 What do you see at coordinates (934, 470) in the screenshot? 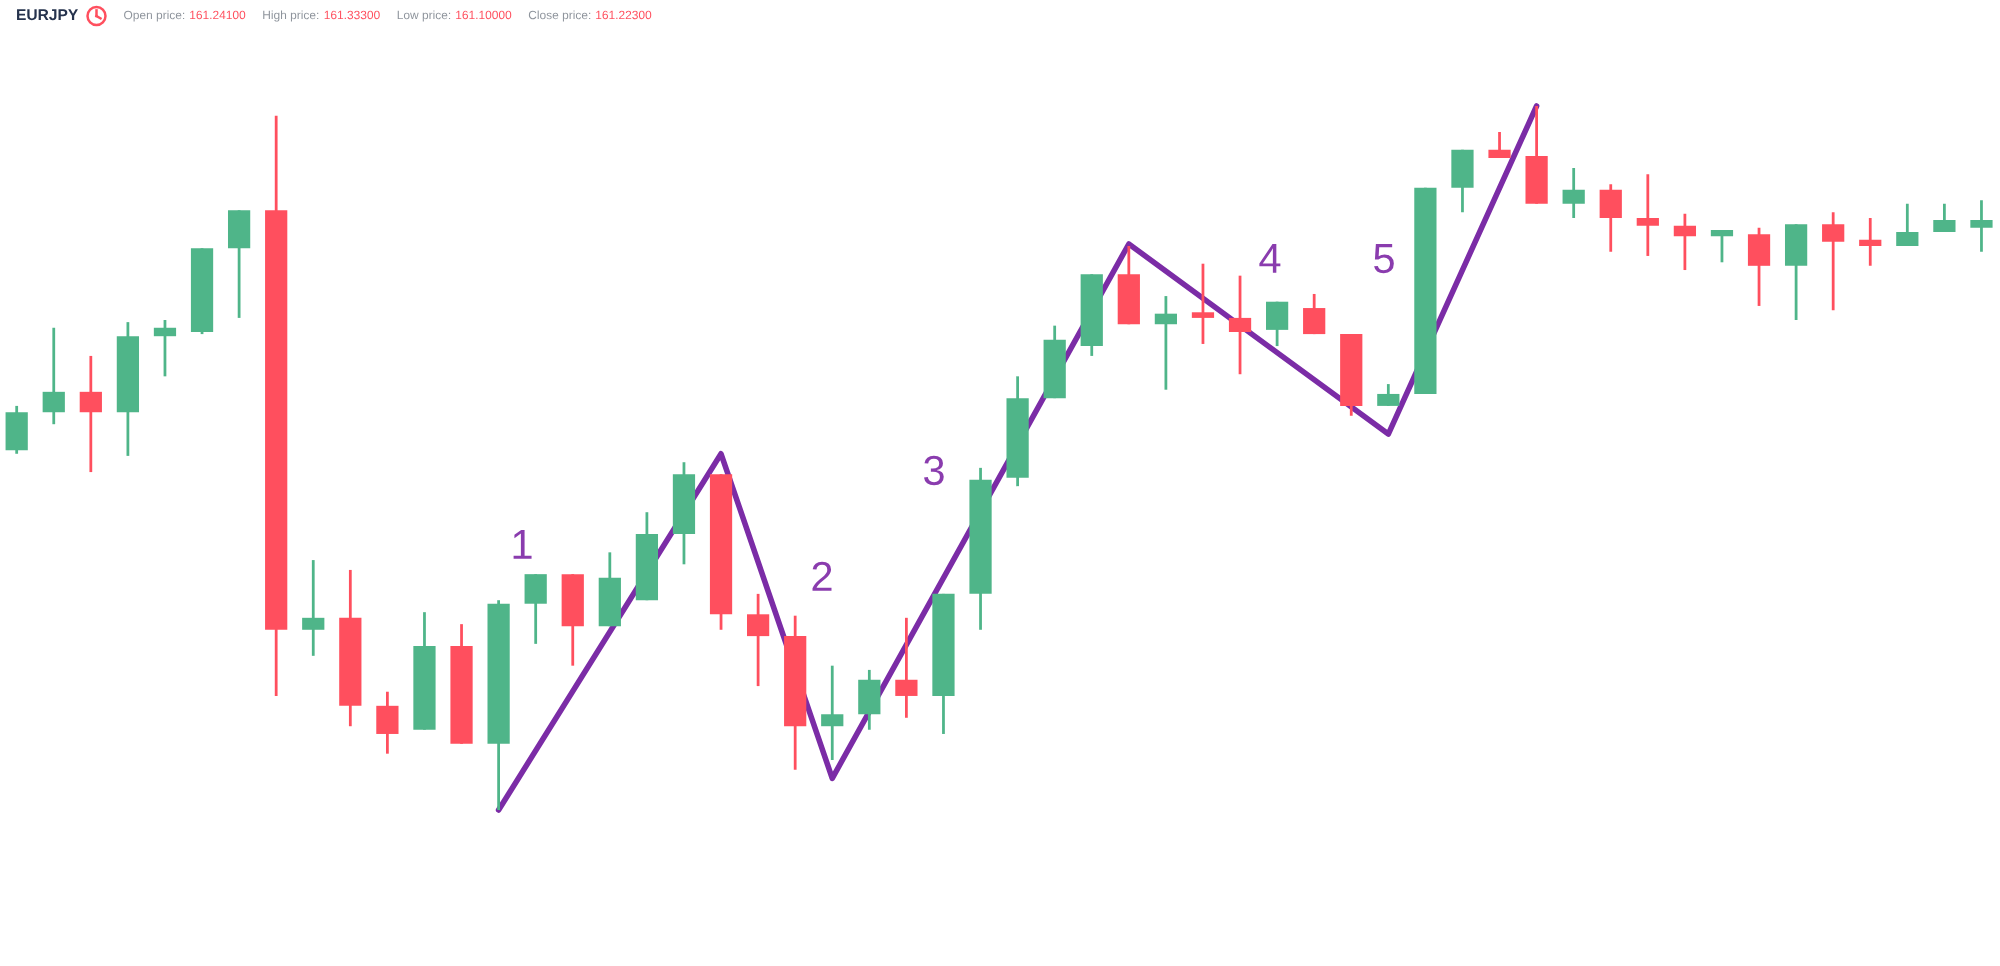
I see `annotation: 3` at bounding box center [934, 470].